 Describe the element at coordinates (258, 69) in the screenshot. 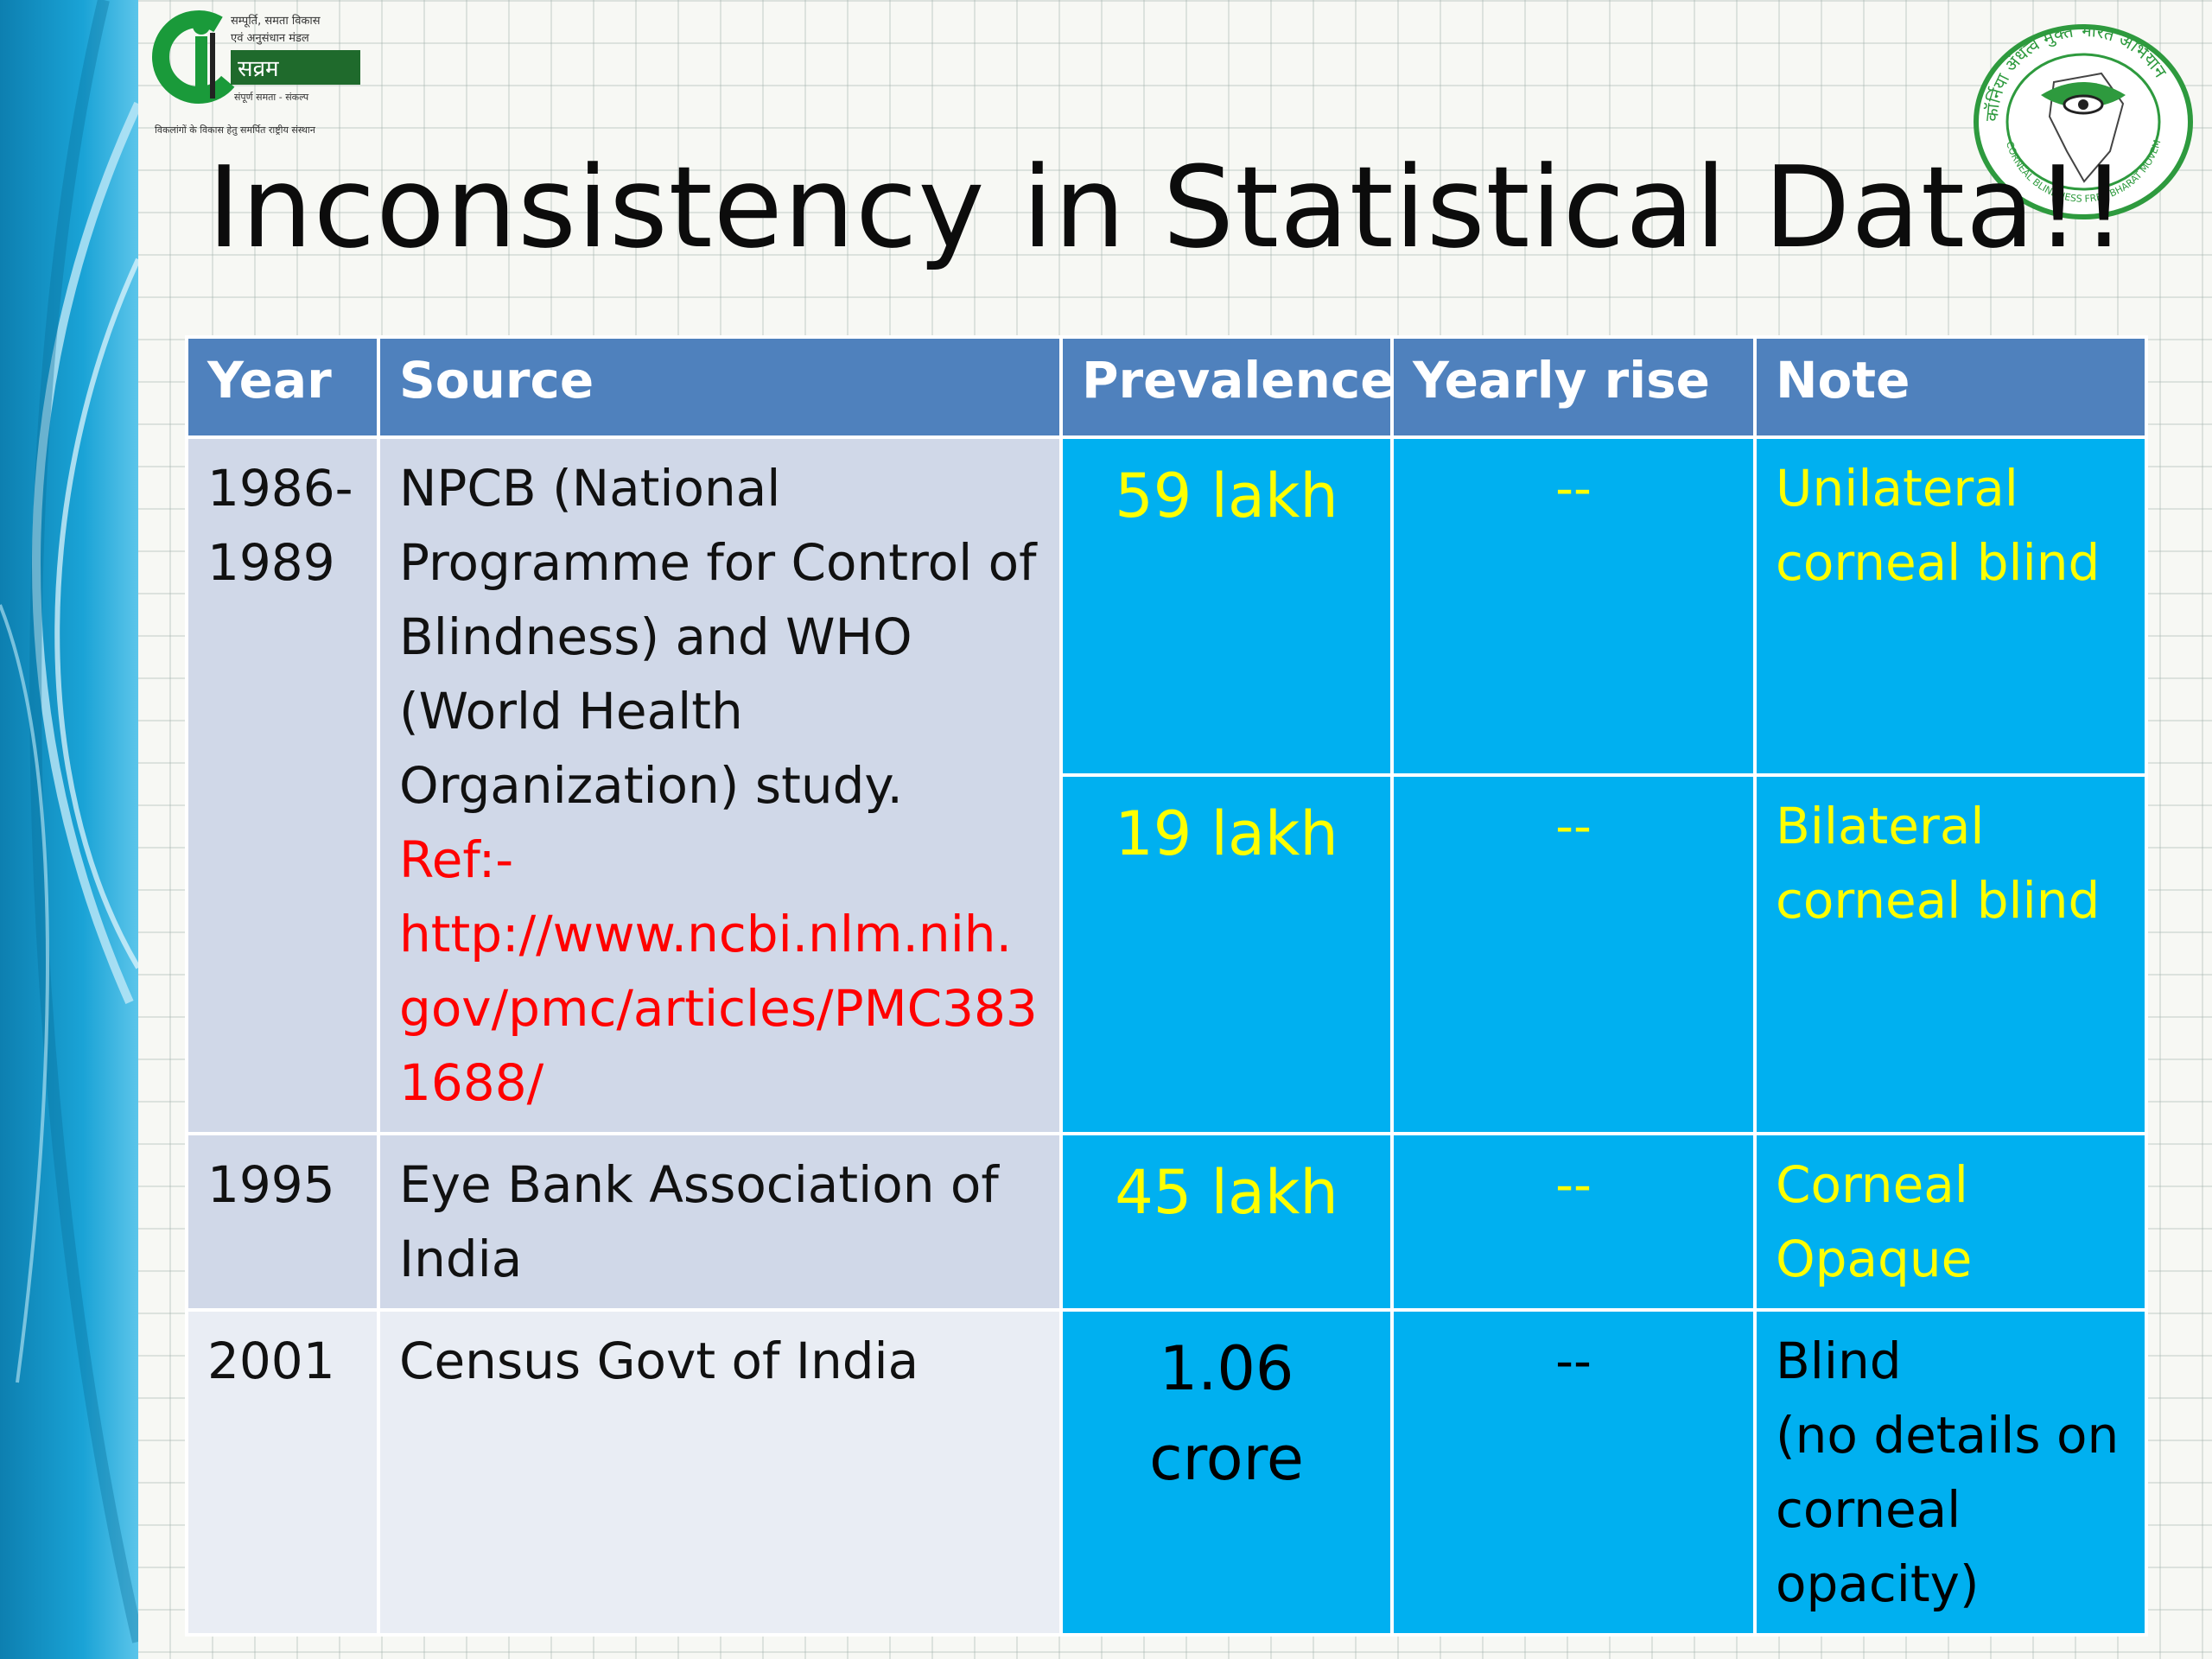

I see `logo-left-wordmark: सव्रम` at that location.